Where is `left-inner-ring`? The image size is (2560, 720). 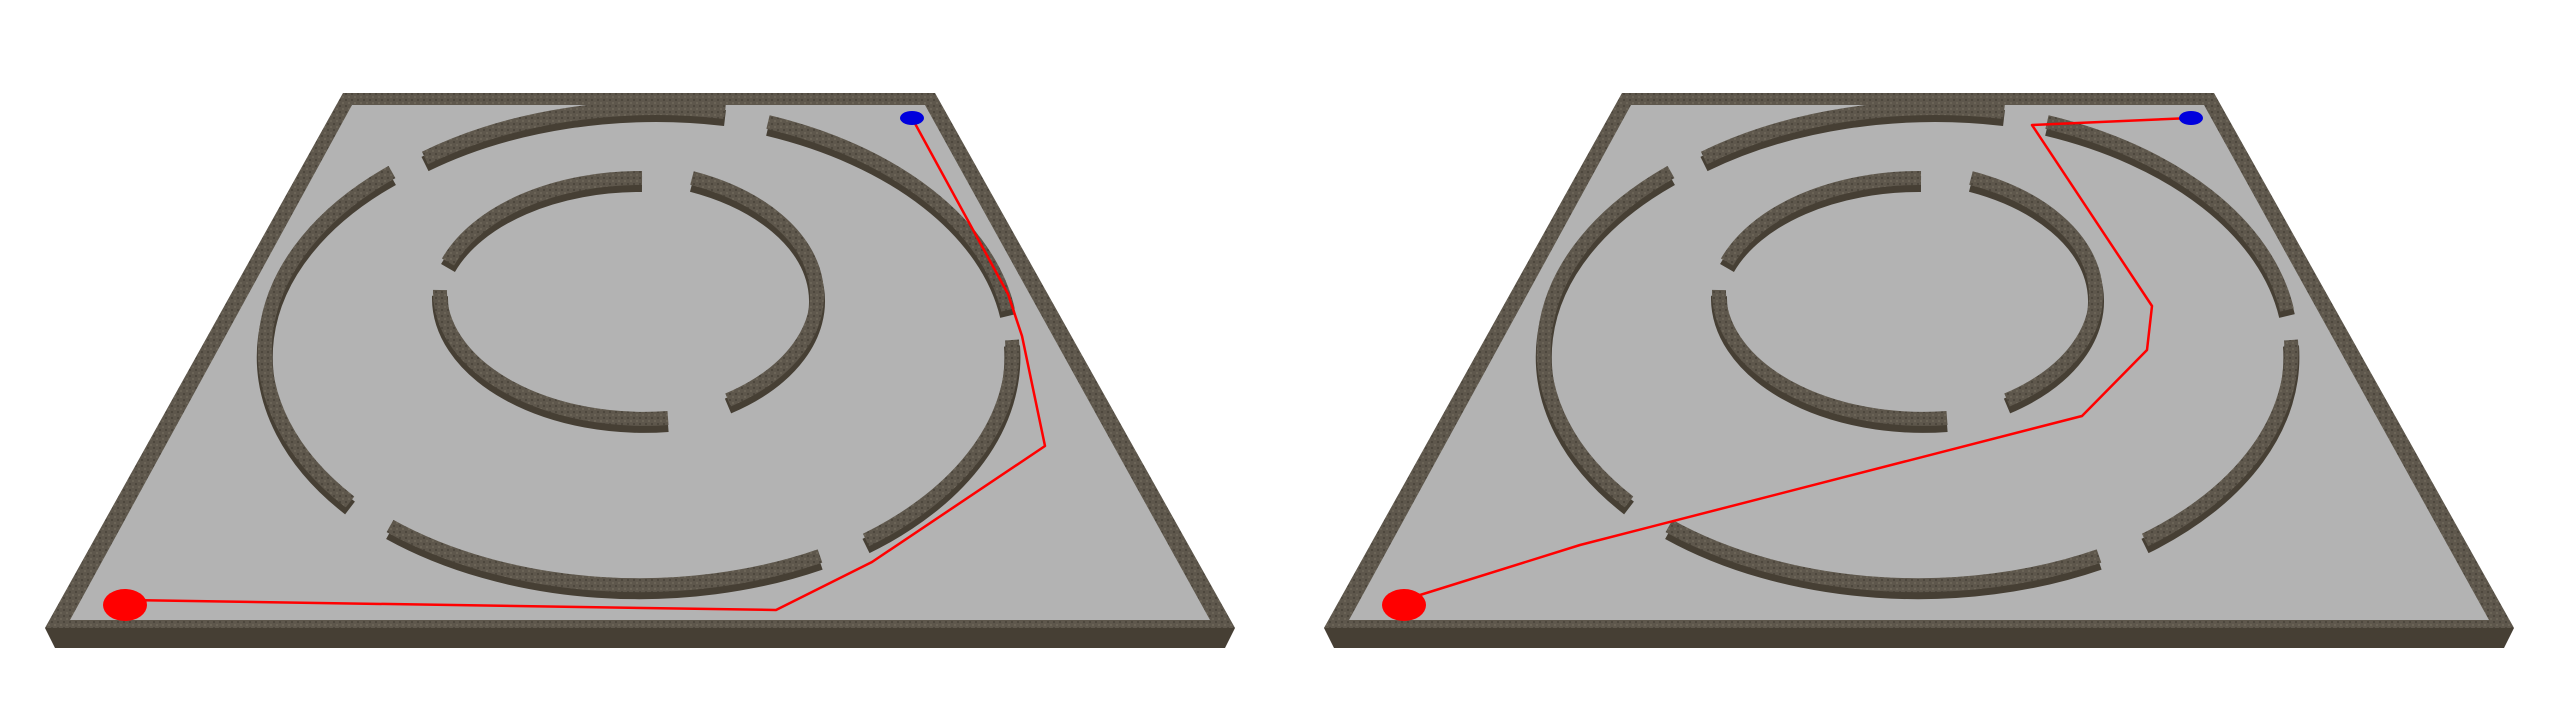 left-inner-ring is located at coordinates (628, 301).